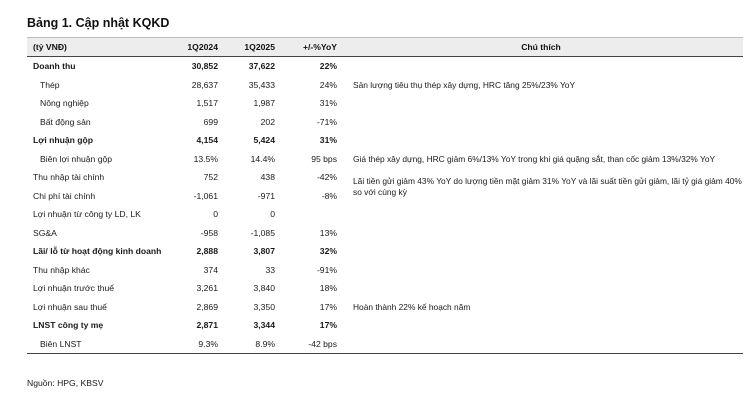 The image size is (752, 409). What do you see at coordinates (70, 306) in the screenshot?
I see `row-label: Lợi nhuận sau thuế` at bounding box center [70, 306].